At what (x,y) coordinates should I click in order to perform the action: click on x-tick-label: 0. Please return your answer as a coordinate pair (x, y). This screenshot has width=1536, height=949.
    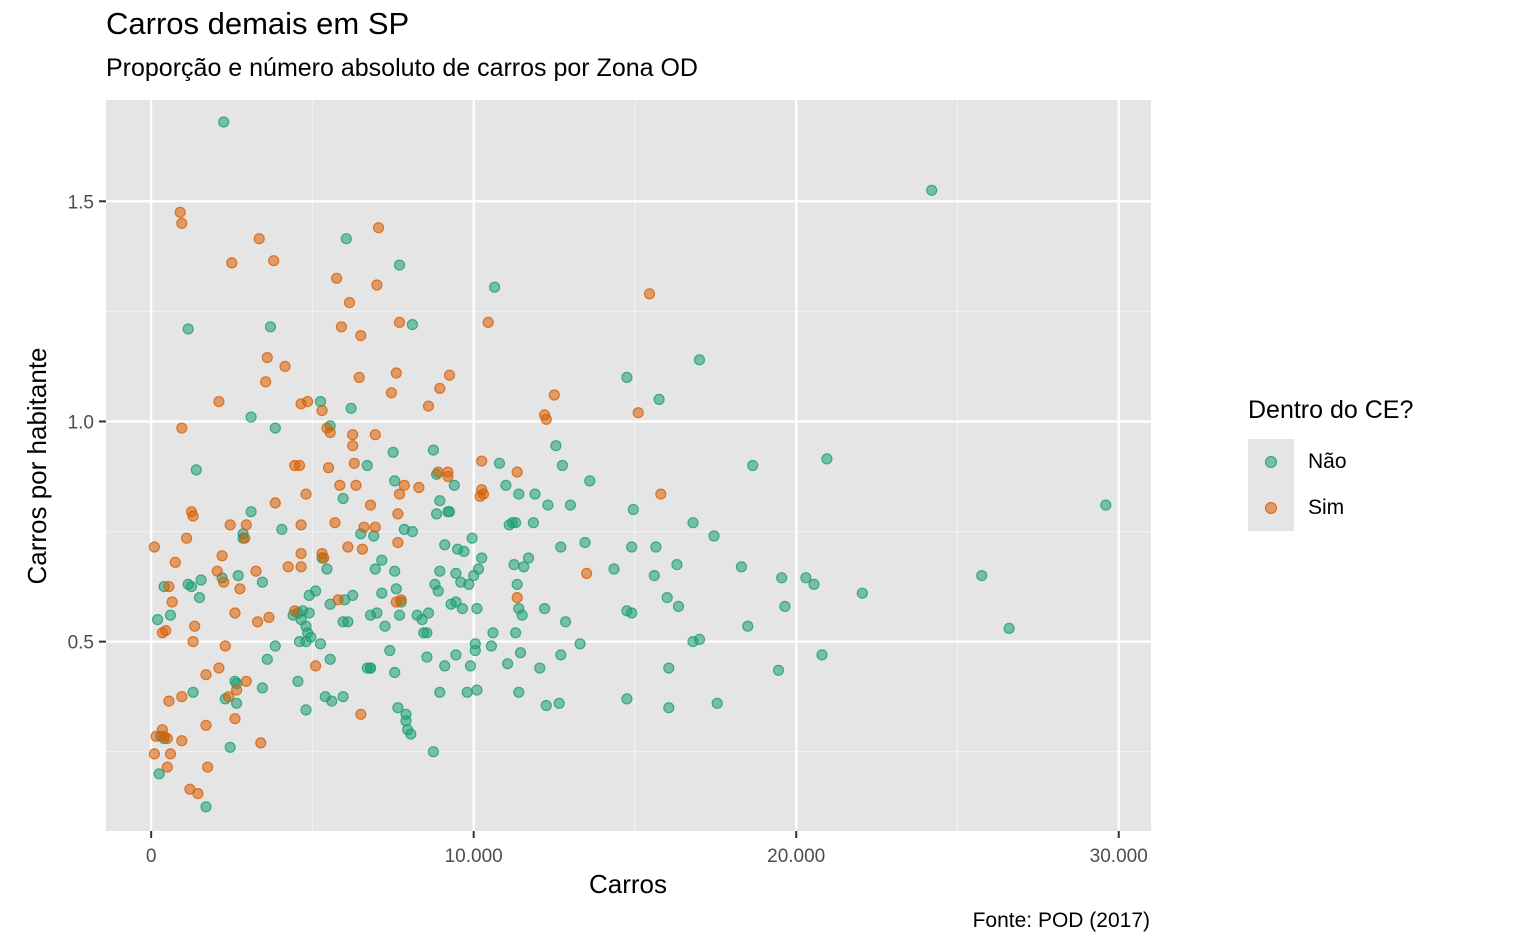
    Looking at the image, I should click on (151, 856).